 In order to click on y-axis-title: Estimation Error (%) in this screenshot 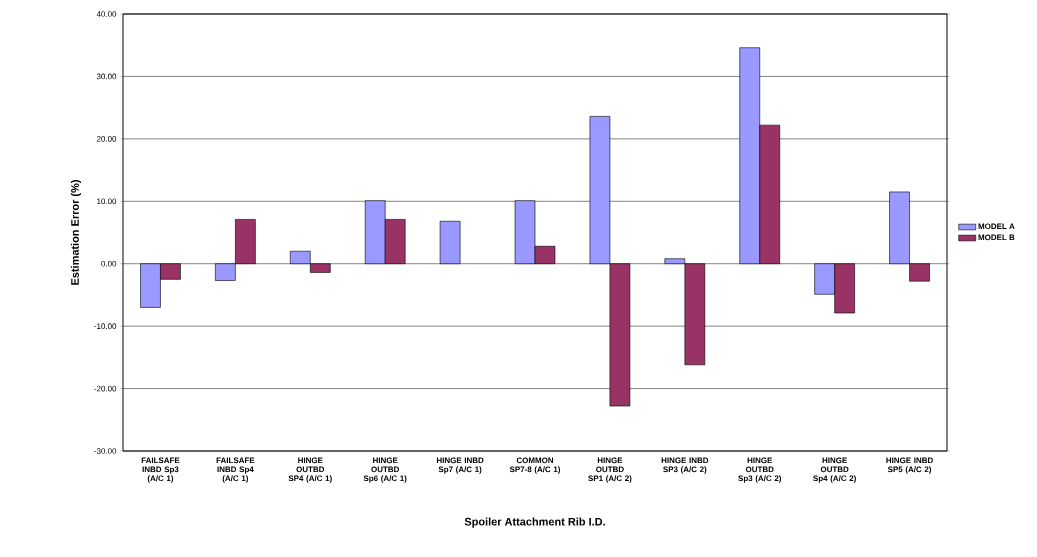, I will do `click(76, 232)`.